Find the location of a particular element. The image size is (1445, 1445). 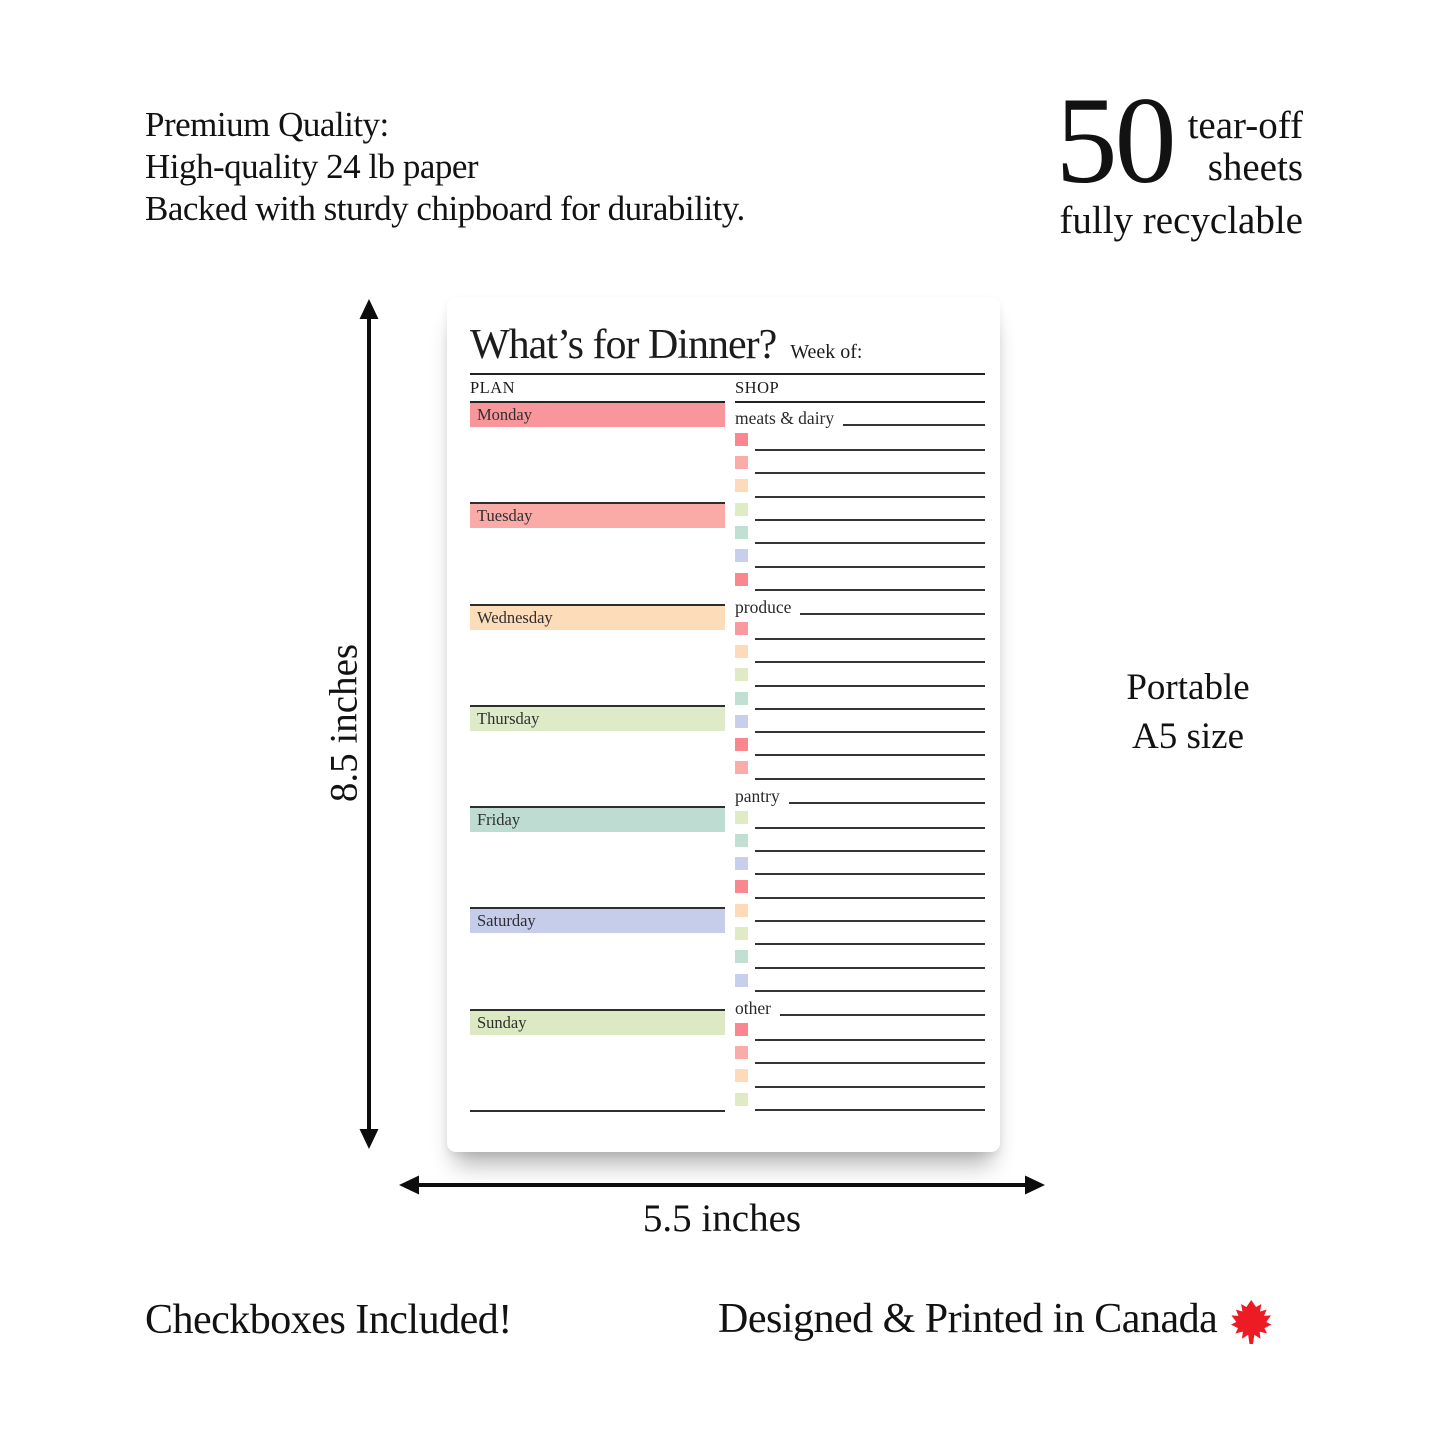

shop-label: SHOP is located at coordinates (757, 387).